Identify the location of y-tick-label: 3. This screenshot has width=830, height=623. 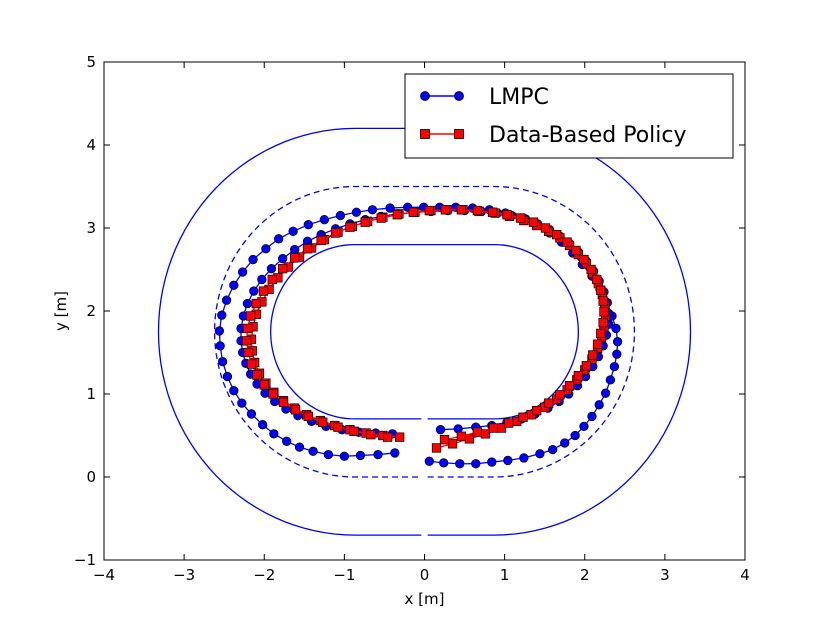
(91, 228).